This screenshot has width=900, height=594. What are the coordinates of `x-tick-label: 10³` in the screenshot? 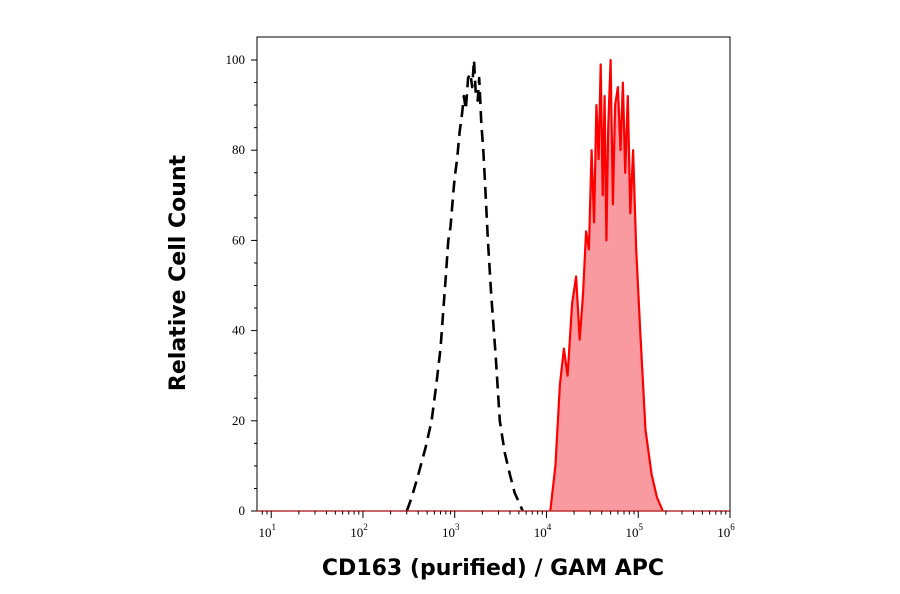 It's located at (451, 531).